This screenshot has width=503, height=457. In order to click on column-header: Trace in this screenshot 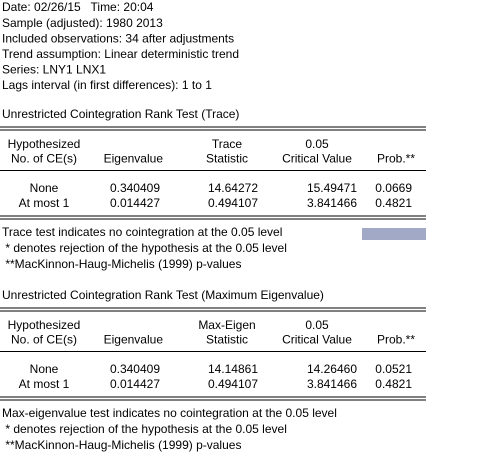, I will do `click(227, 144)`.